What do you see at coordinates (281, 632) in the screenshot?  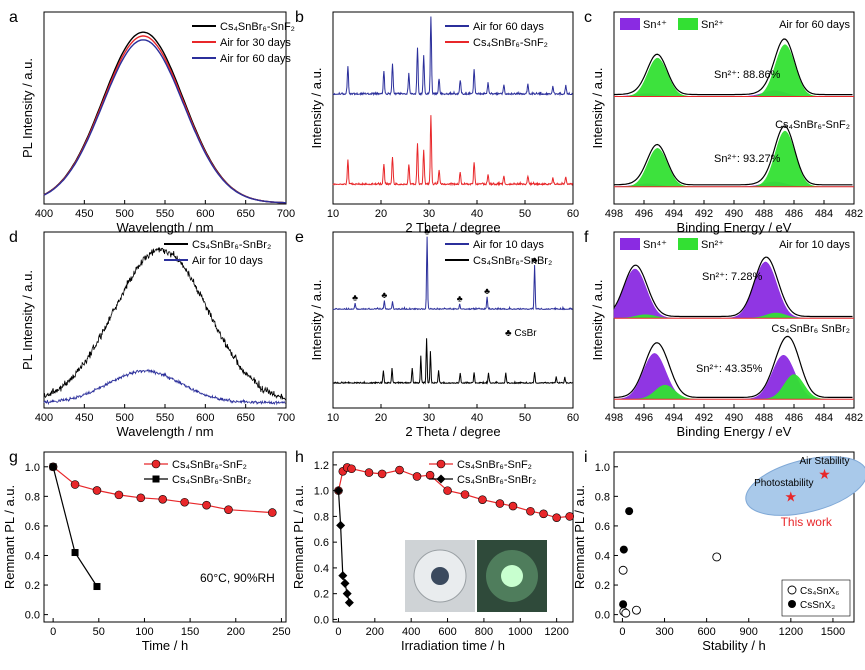 I see `x-tick-label: 250` at bounding box center [281, 632].